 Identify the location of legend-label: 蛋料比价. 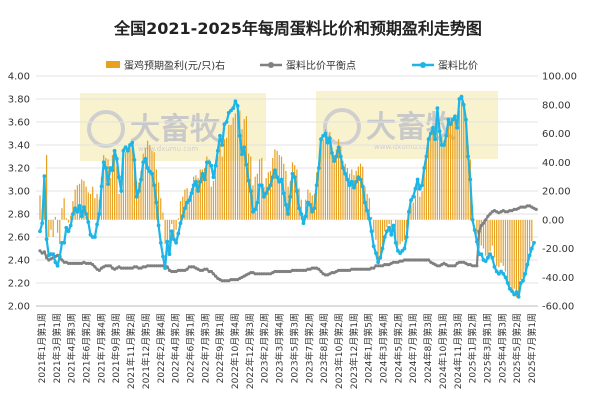
(458, 65).